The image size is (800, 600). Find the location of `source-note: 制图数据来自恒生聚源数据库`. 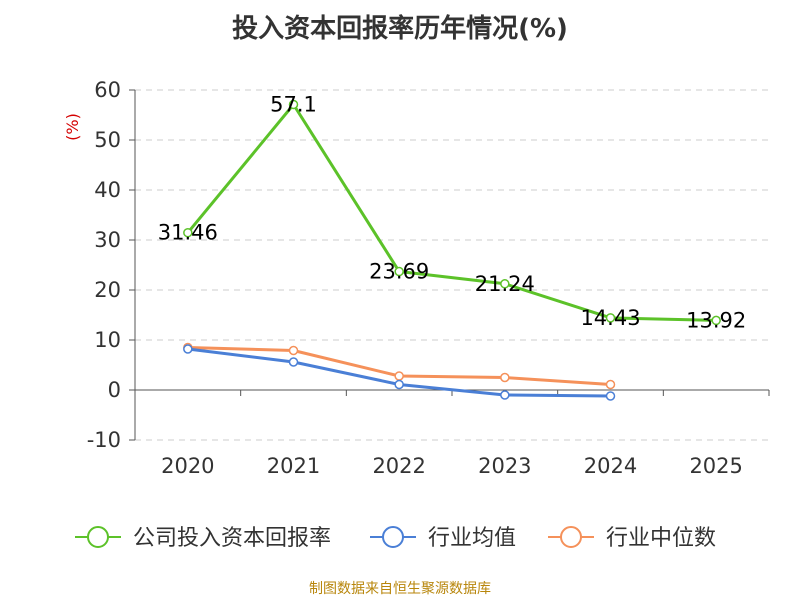

source-note: 制图数据来自恒生聚源数据库 is located at coordinates (400, 589).